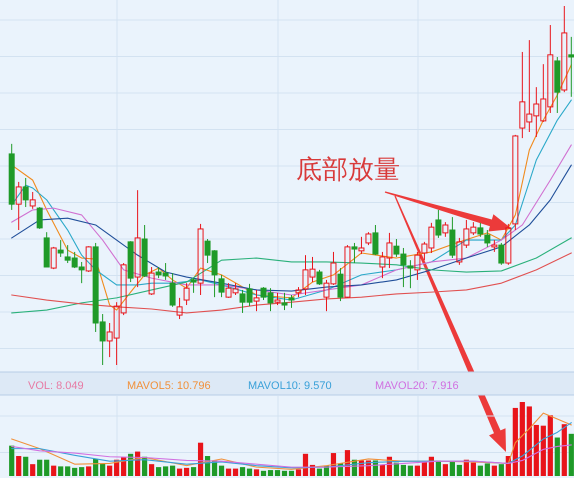  Describe the element at coordinates (417, 386) in the screenshot. I see `text: MAVOL20: 7.916` at that location.